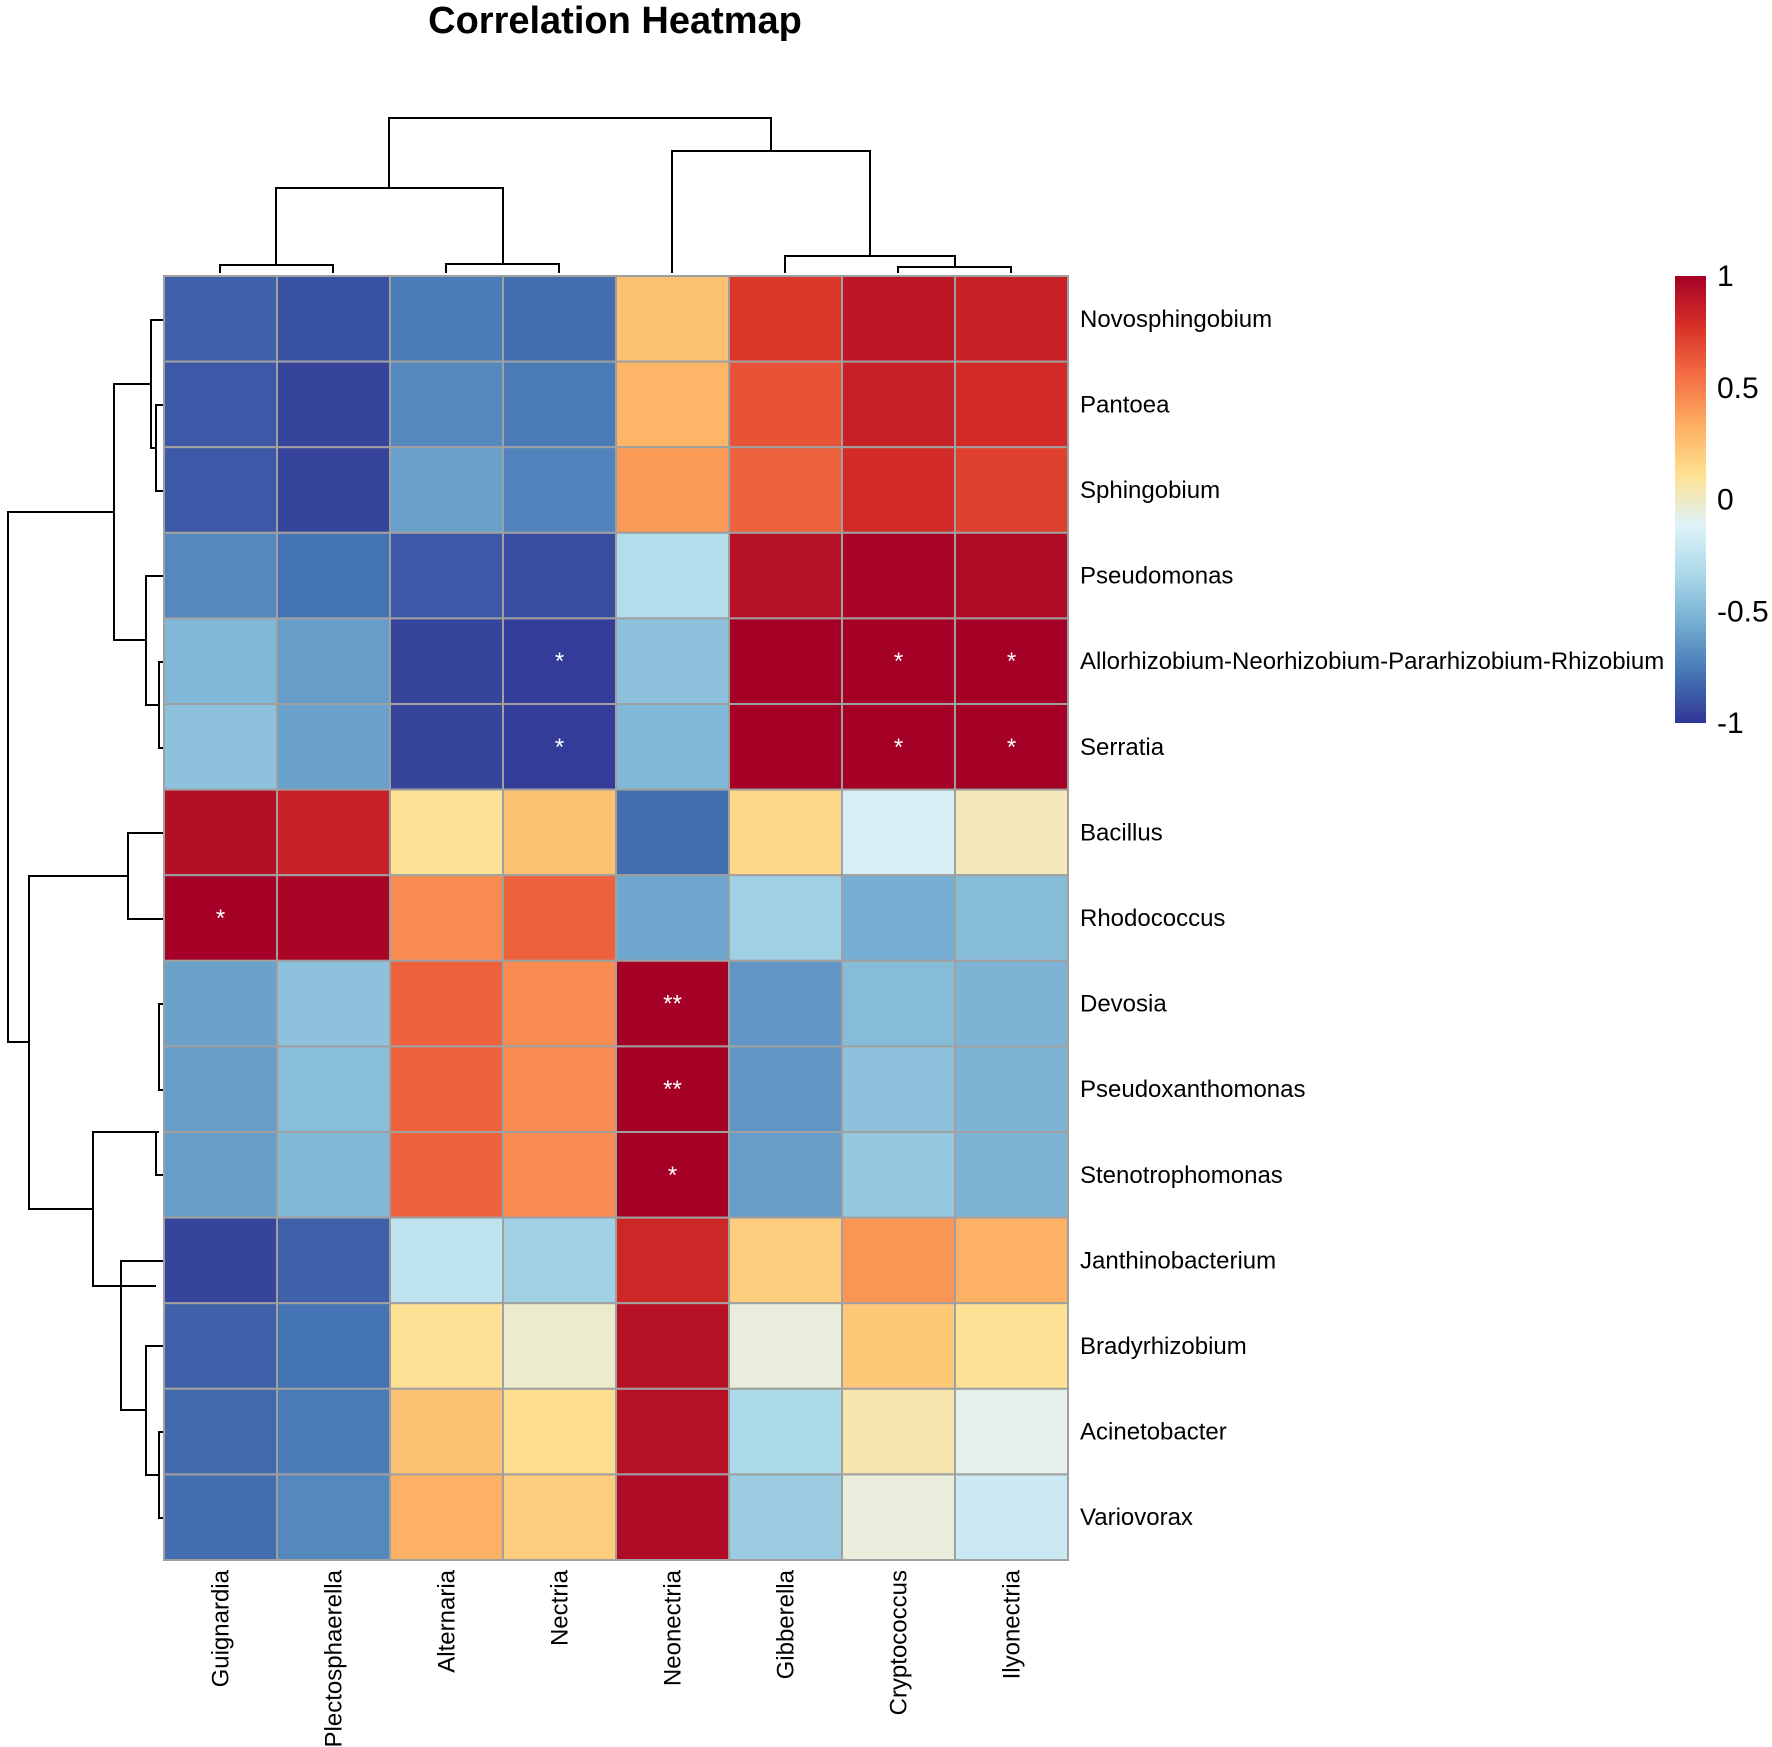 The height and width of the screenshot is (1747, 1772). What do you see at coordinates (1122, 747) in the screenshot?
I see `row-label: Serratia` at bounding box center [1122, 747].